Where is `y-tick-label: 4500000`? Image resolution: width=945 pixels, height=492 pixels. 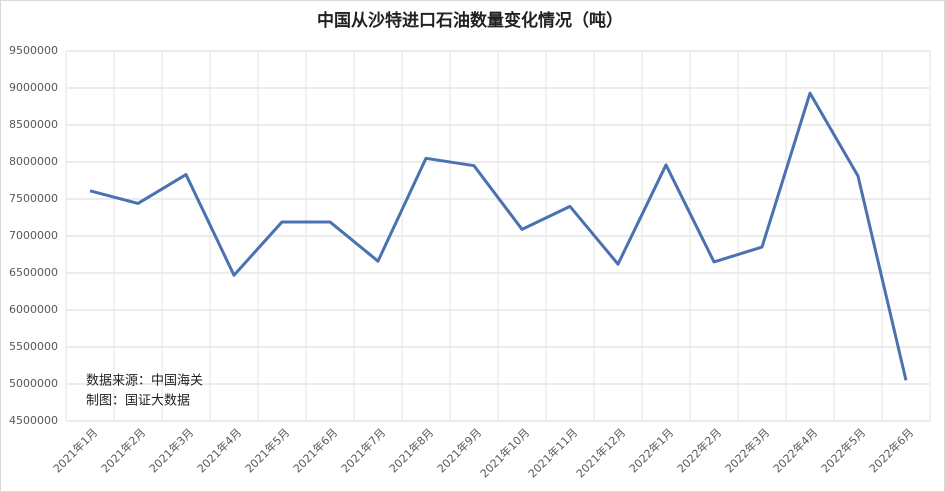 y-tick-label: 4500000 is located at coordinates (33, 420).